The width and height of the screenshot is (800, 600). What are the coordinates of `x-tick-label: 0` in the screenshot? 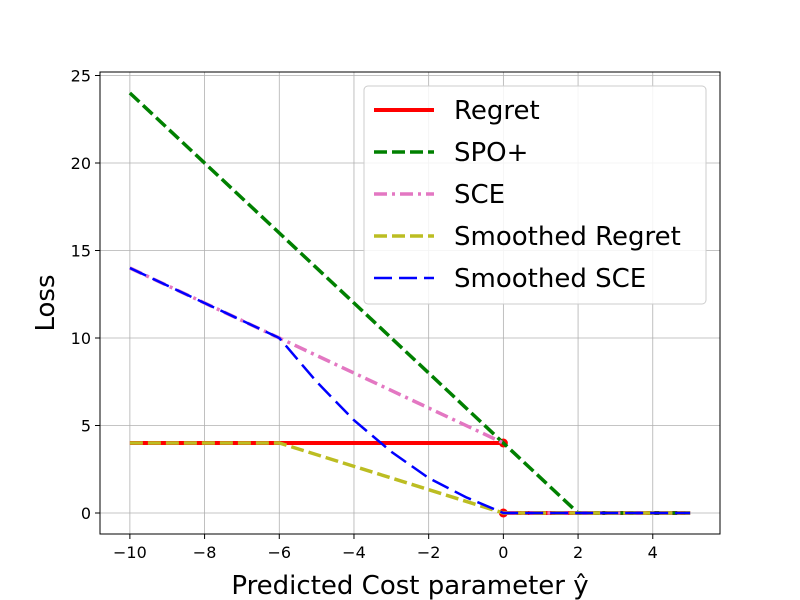 It's located at (503, 552).